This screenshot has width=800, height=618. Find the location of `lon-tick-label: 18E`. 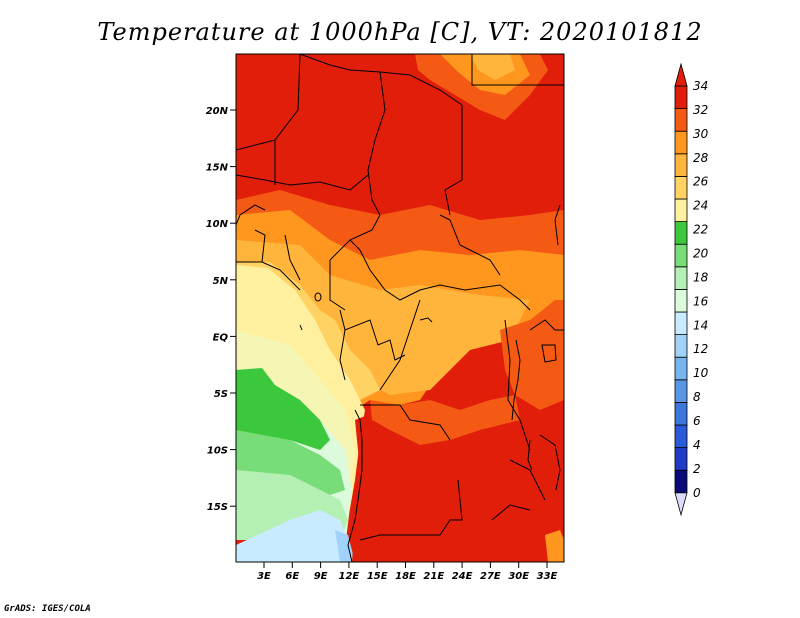

lon-tick-label: 18E is located at coordinates (405, 576).